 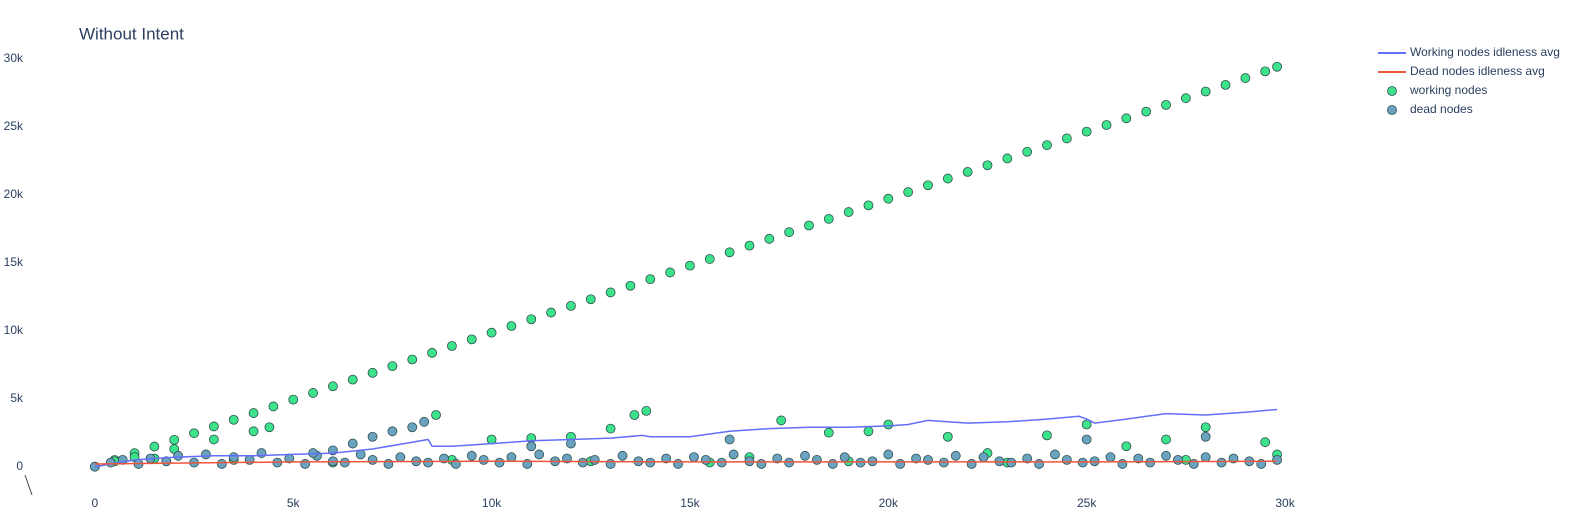 What do you see at coordinates (19, 466) in the screenshot?
I see `y-tick-label: 0` at bounding box center [19, 466].